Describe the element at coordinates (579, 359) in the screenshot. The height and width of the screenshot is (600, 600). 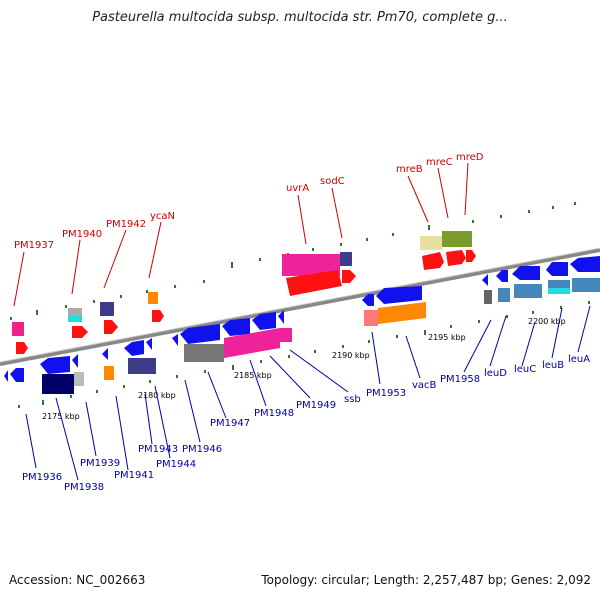
I see `gene-label: leuA` at that location.